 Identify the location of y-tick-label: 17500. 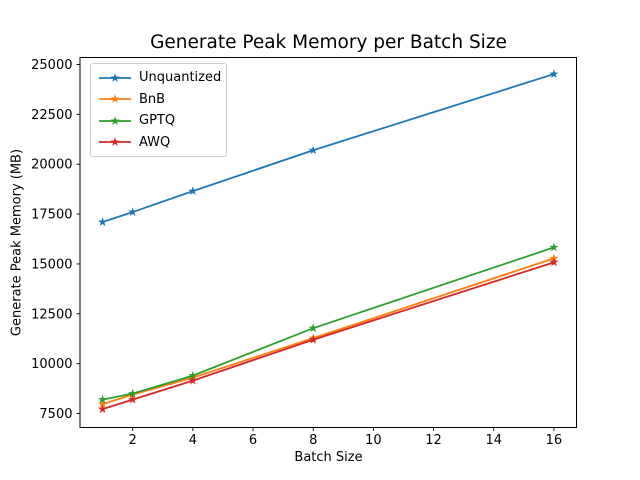
(51, 215).